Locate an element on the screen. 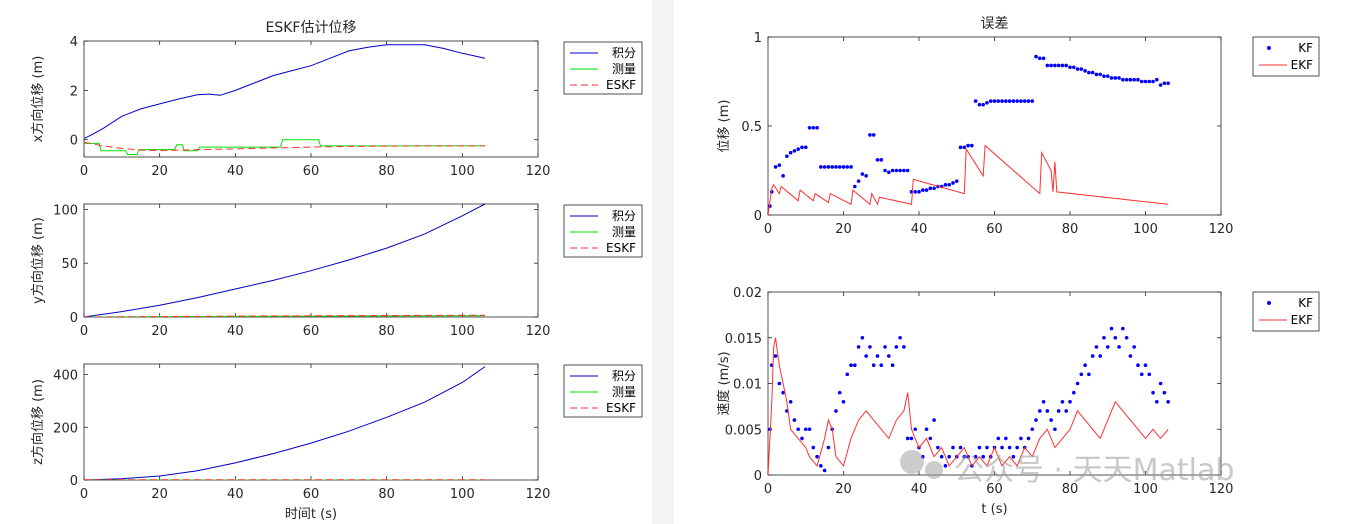 The width and height of the screenshot is (1363, 524). pos-x-tick-label: 40 is located at coordinates (919, 229).